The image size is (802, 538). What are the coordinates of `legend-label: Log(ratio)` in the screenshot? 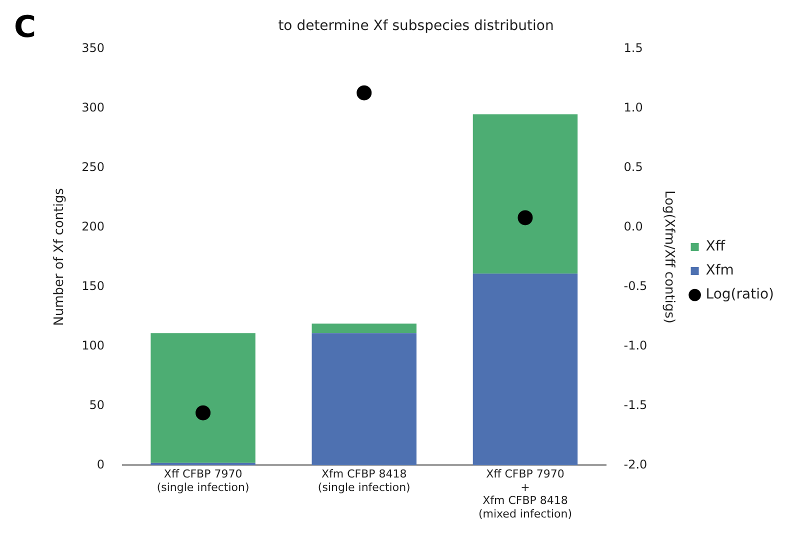 It's located at (740, 294).